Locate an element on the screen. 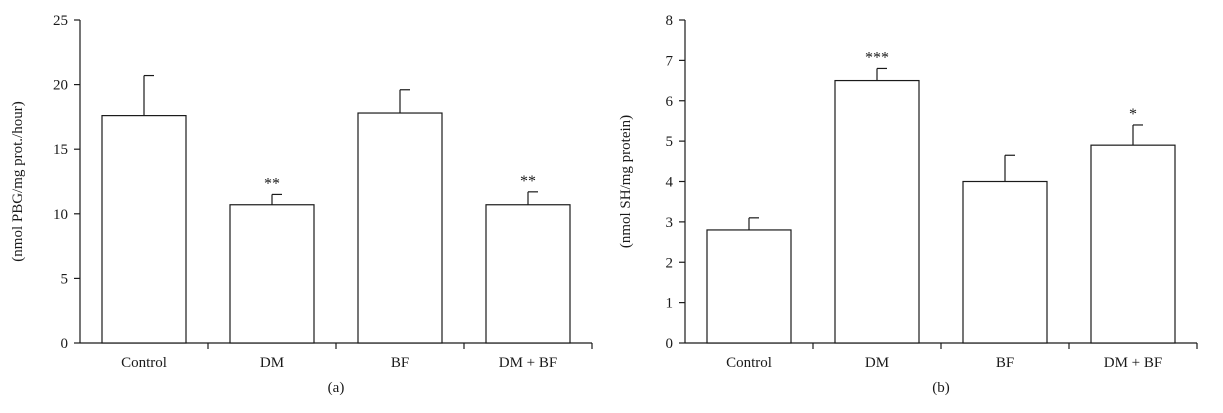 This screenshot has width=1223, height=413. y-axis-label: (nmol SH/mg protein) is located at coordinates (626, 181).